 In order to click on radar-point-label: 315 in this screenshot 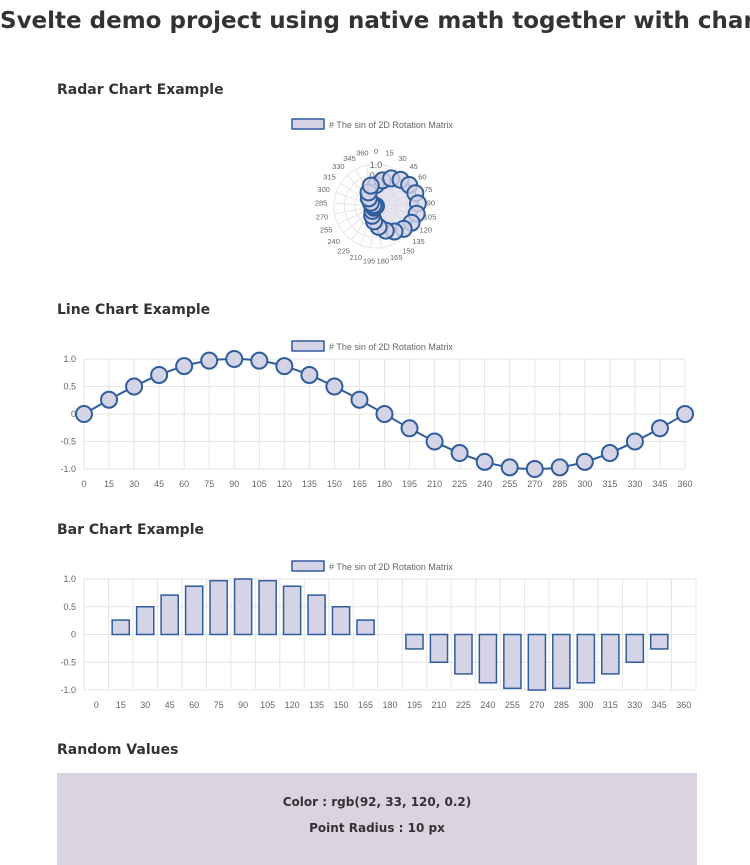, I will do `click(329, 177)`.